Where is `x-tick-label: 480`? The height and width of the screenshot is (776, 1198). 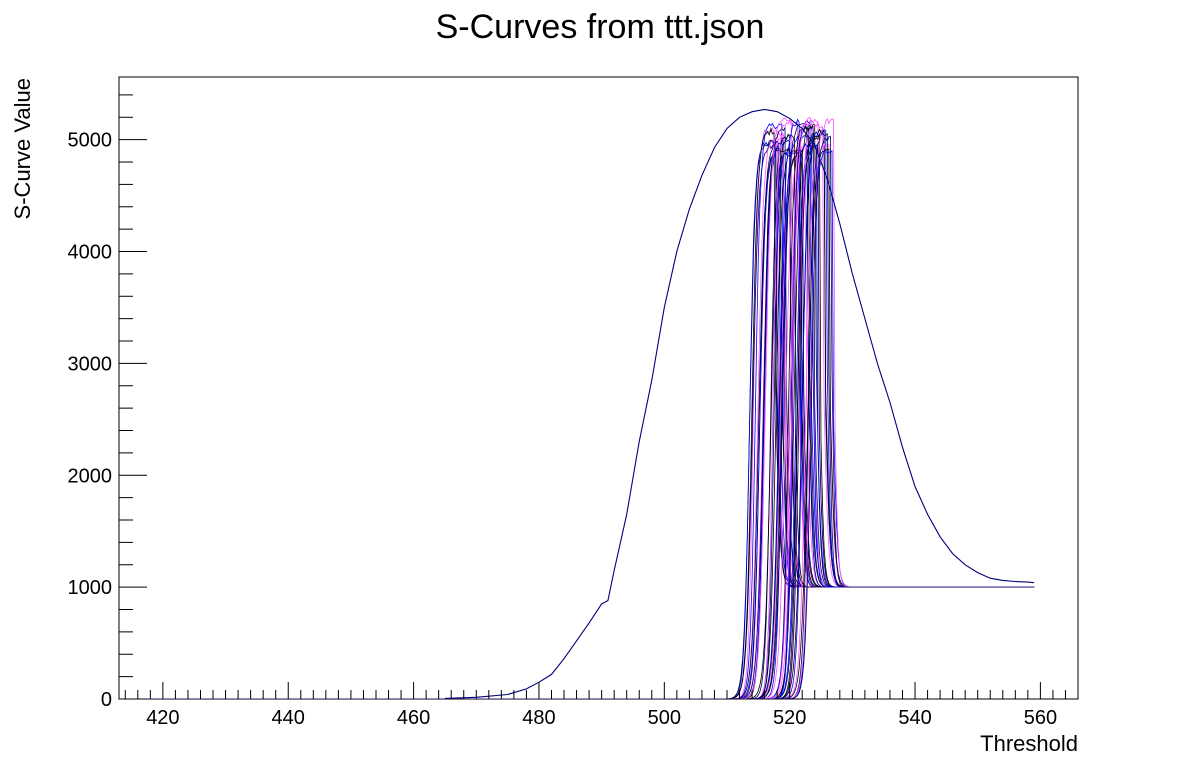 x-tick-label: 480 is located at coordinates (538, 718).